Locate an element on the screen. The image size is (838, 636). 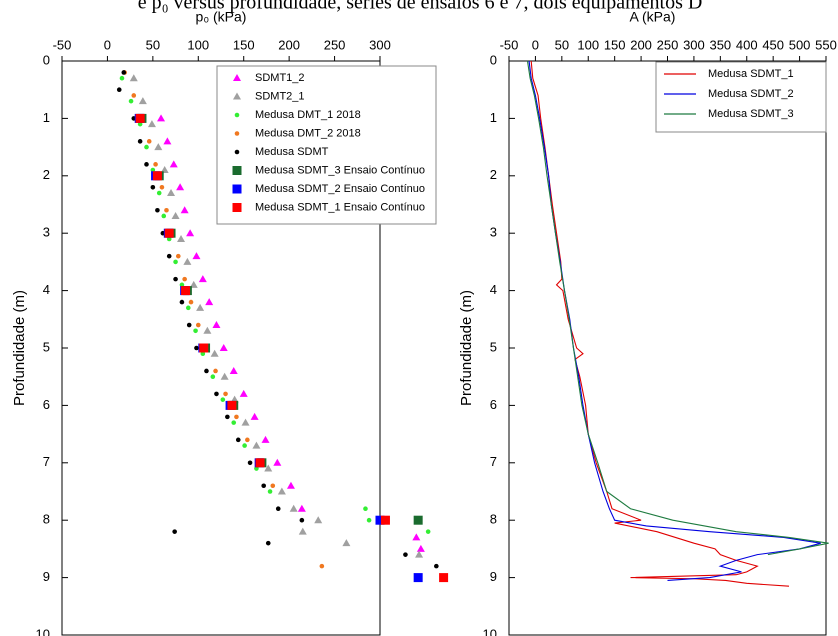
y-tick-label: 4 is located at coordinates (46, 289).